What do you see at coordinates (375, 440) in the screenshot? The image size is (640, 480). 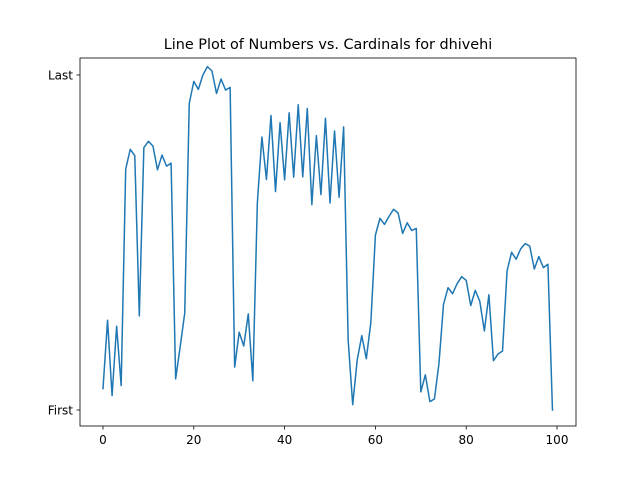 I see `x-tick-label: 60` at bounding box center [375, 440].